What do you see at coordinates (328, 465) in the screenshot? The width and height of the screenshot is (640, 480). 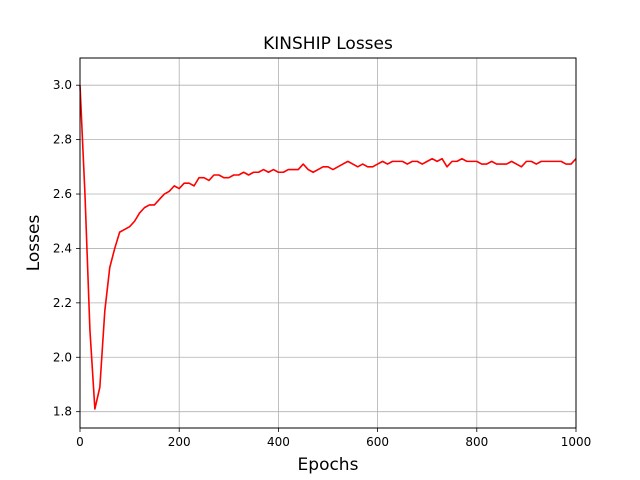 I see `x-axis-label: Epochs` at bounding box center [328, 465].